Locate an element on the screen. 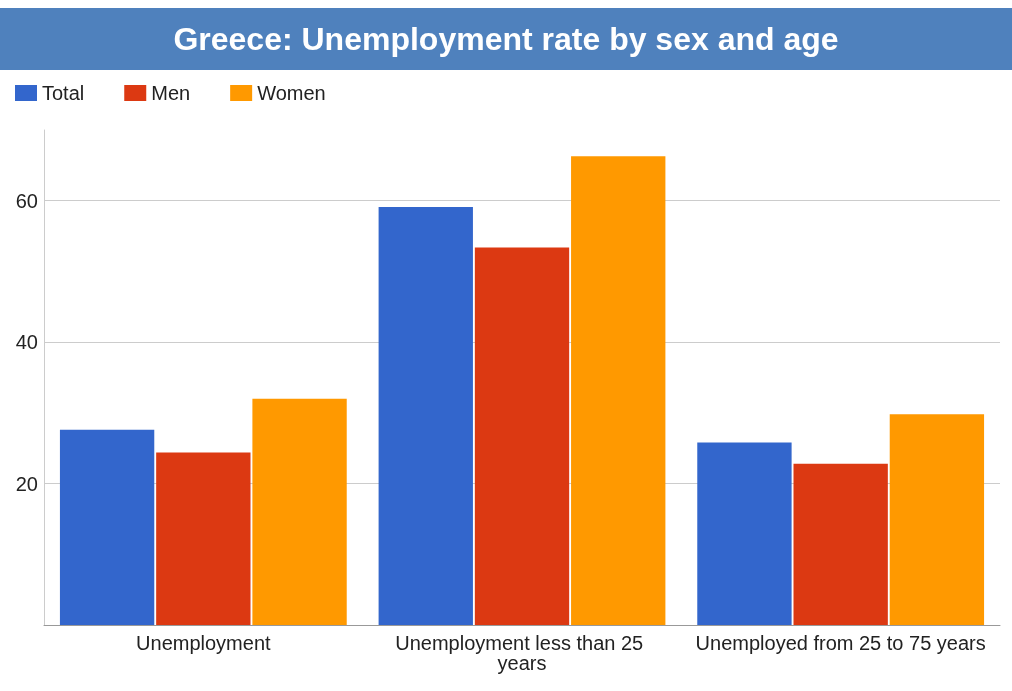 This screenshot has width=1012, height=691. legend-label: Women is located at coordinates (291, 93).